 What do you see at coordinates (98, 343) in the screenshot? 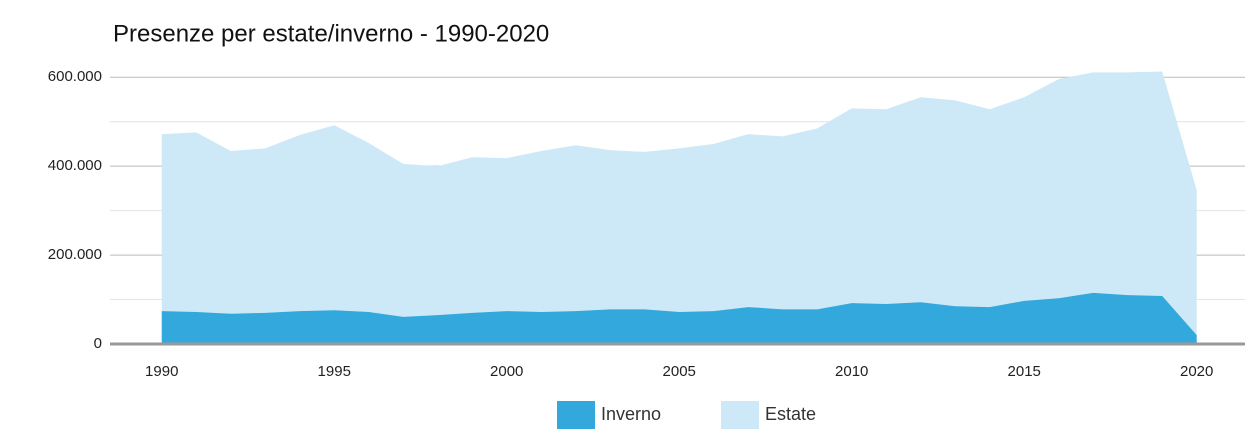
I see `y-tick-label: 0` at bounding box center [98, 343].